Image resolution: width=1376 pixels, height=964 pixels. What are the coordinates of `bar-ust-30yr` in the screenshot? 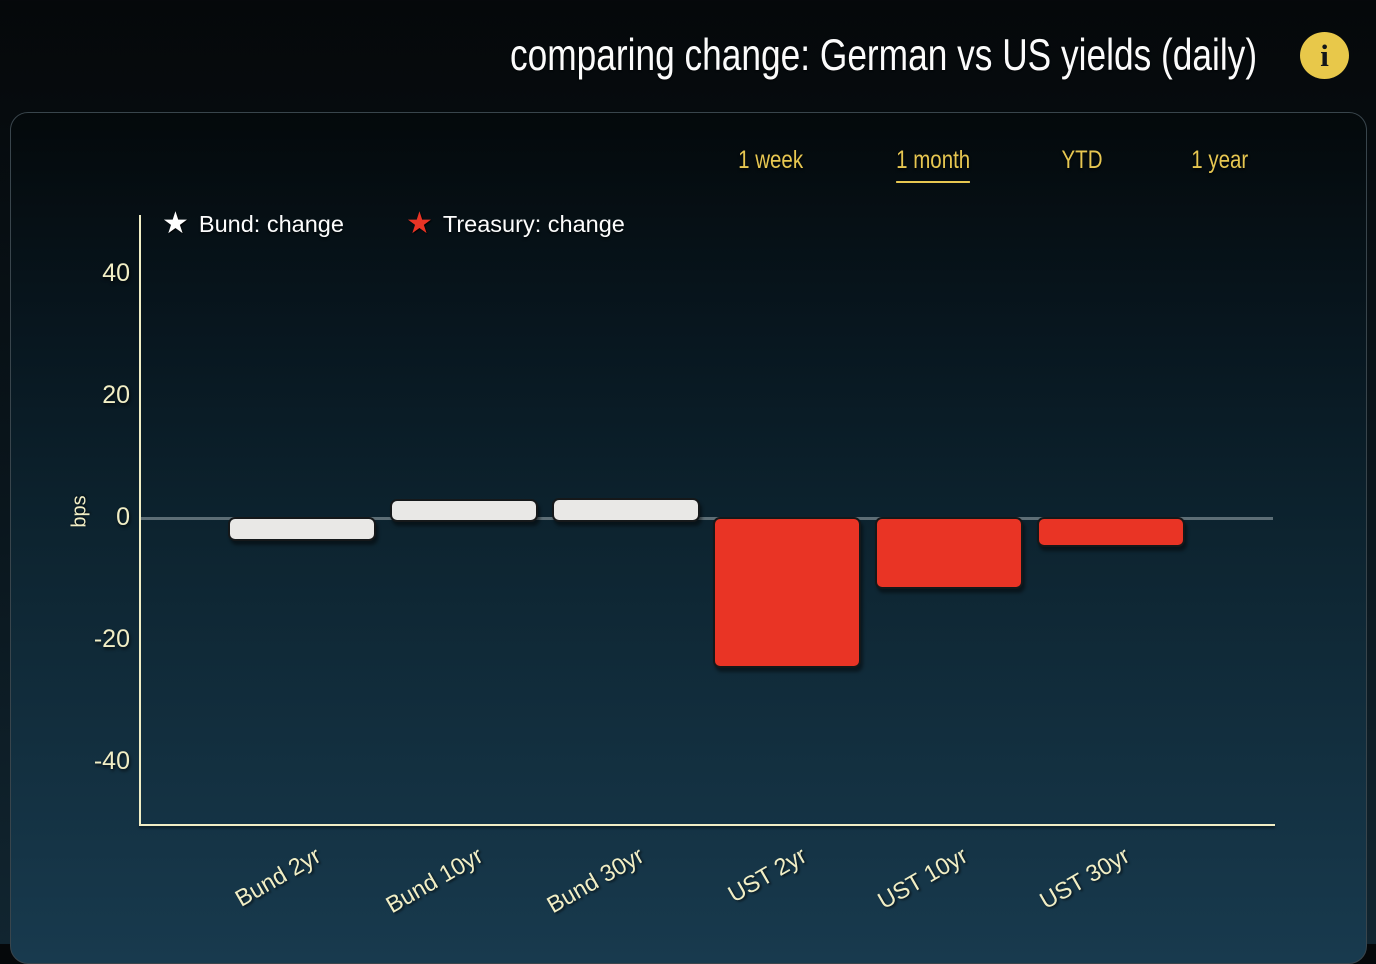 It's located at (1111, 532).